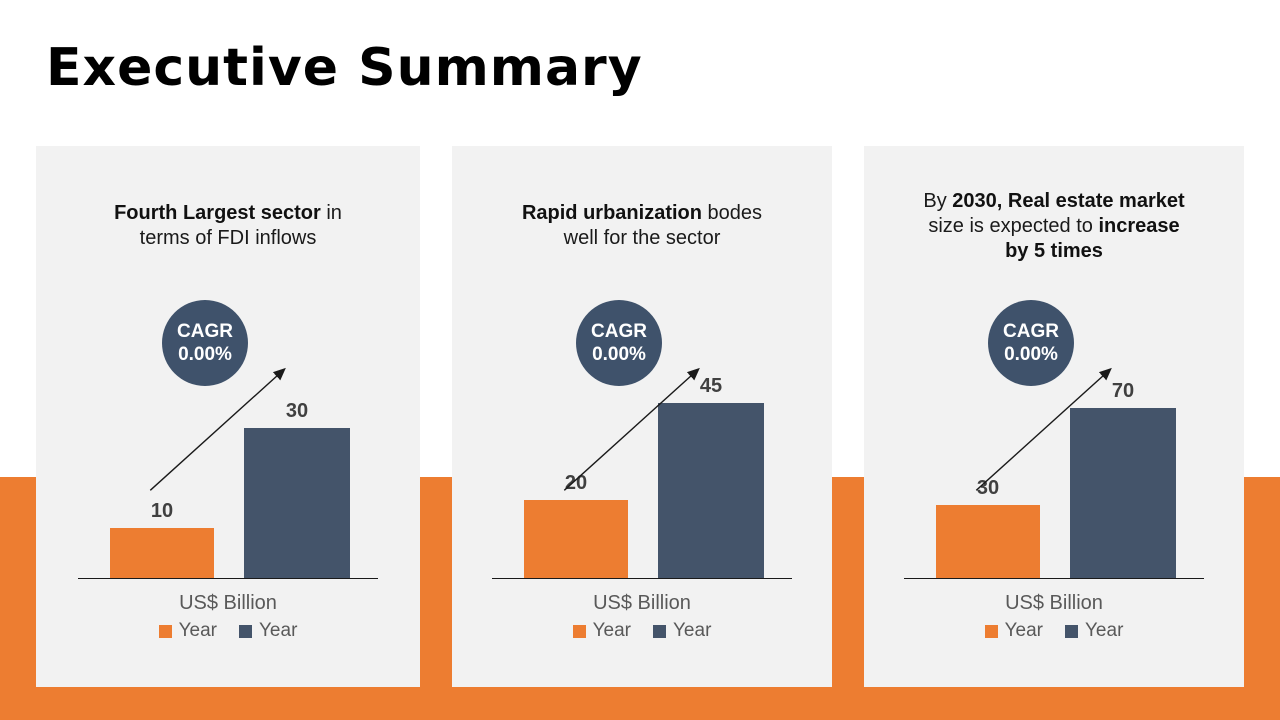 This screenshot has height=720, width=1280. I want to click on bar-chart: CAGR 0.00% 20 45, so click(642, 437).